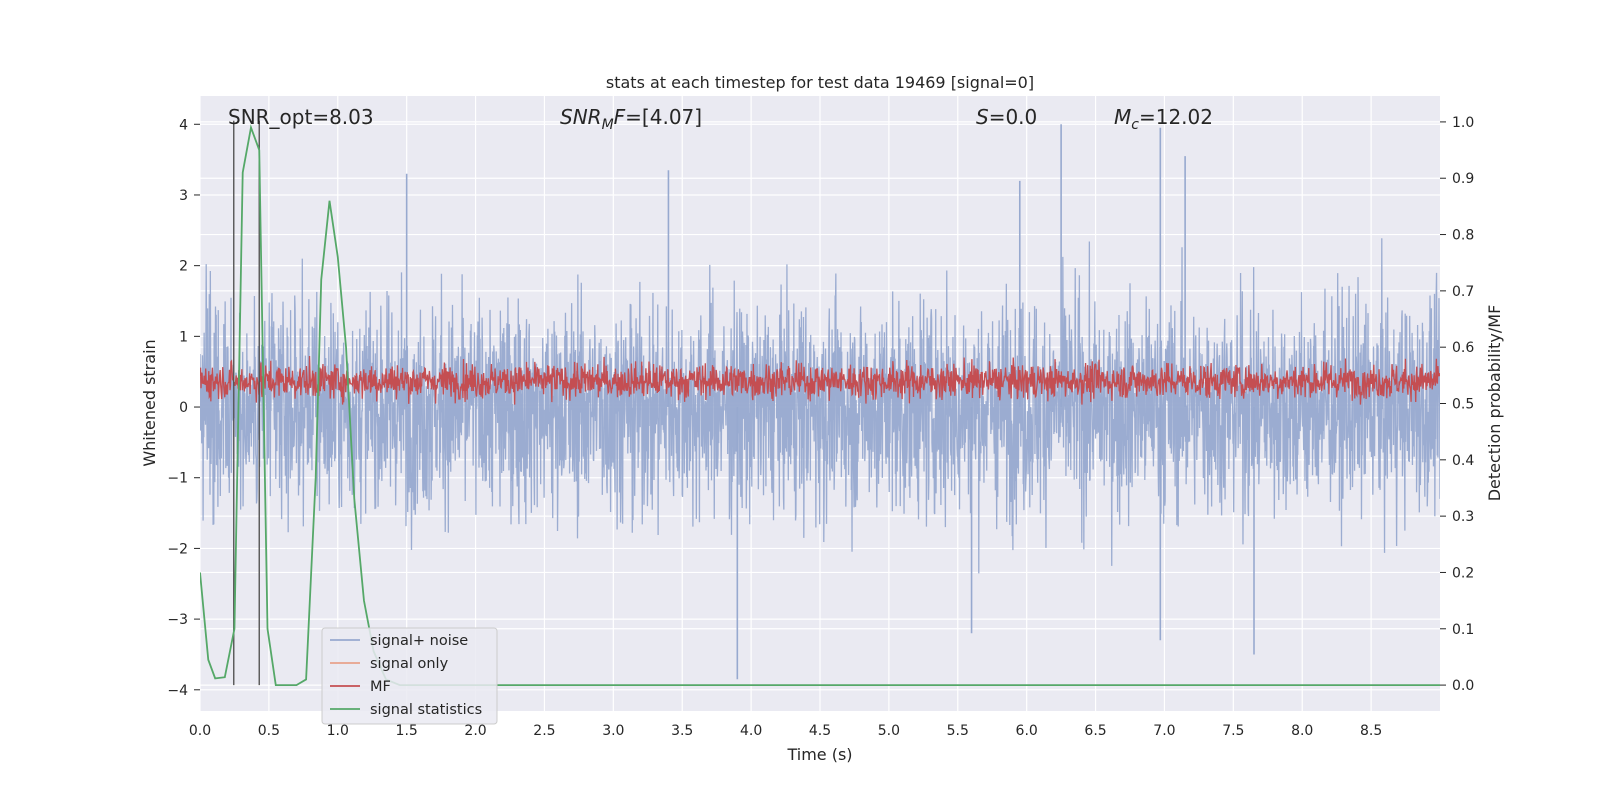 Image resolution: width=1600 pixels, height=800 pixels. I want to click on annotation-snr-opt: SNR_opt=8.03, so click(301, 117).